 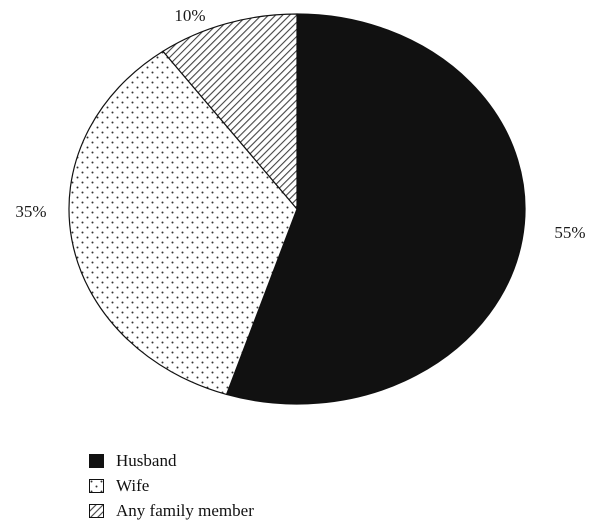 I want to click on slice-label-wife: 35%, so click(x=30, y=211).